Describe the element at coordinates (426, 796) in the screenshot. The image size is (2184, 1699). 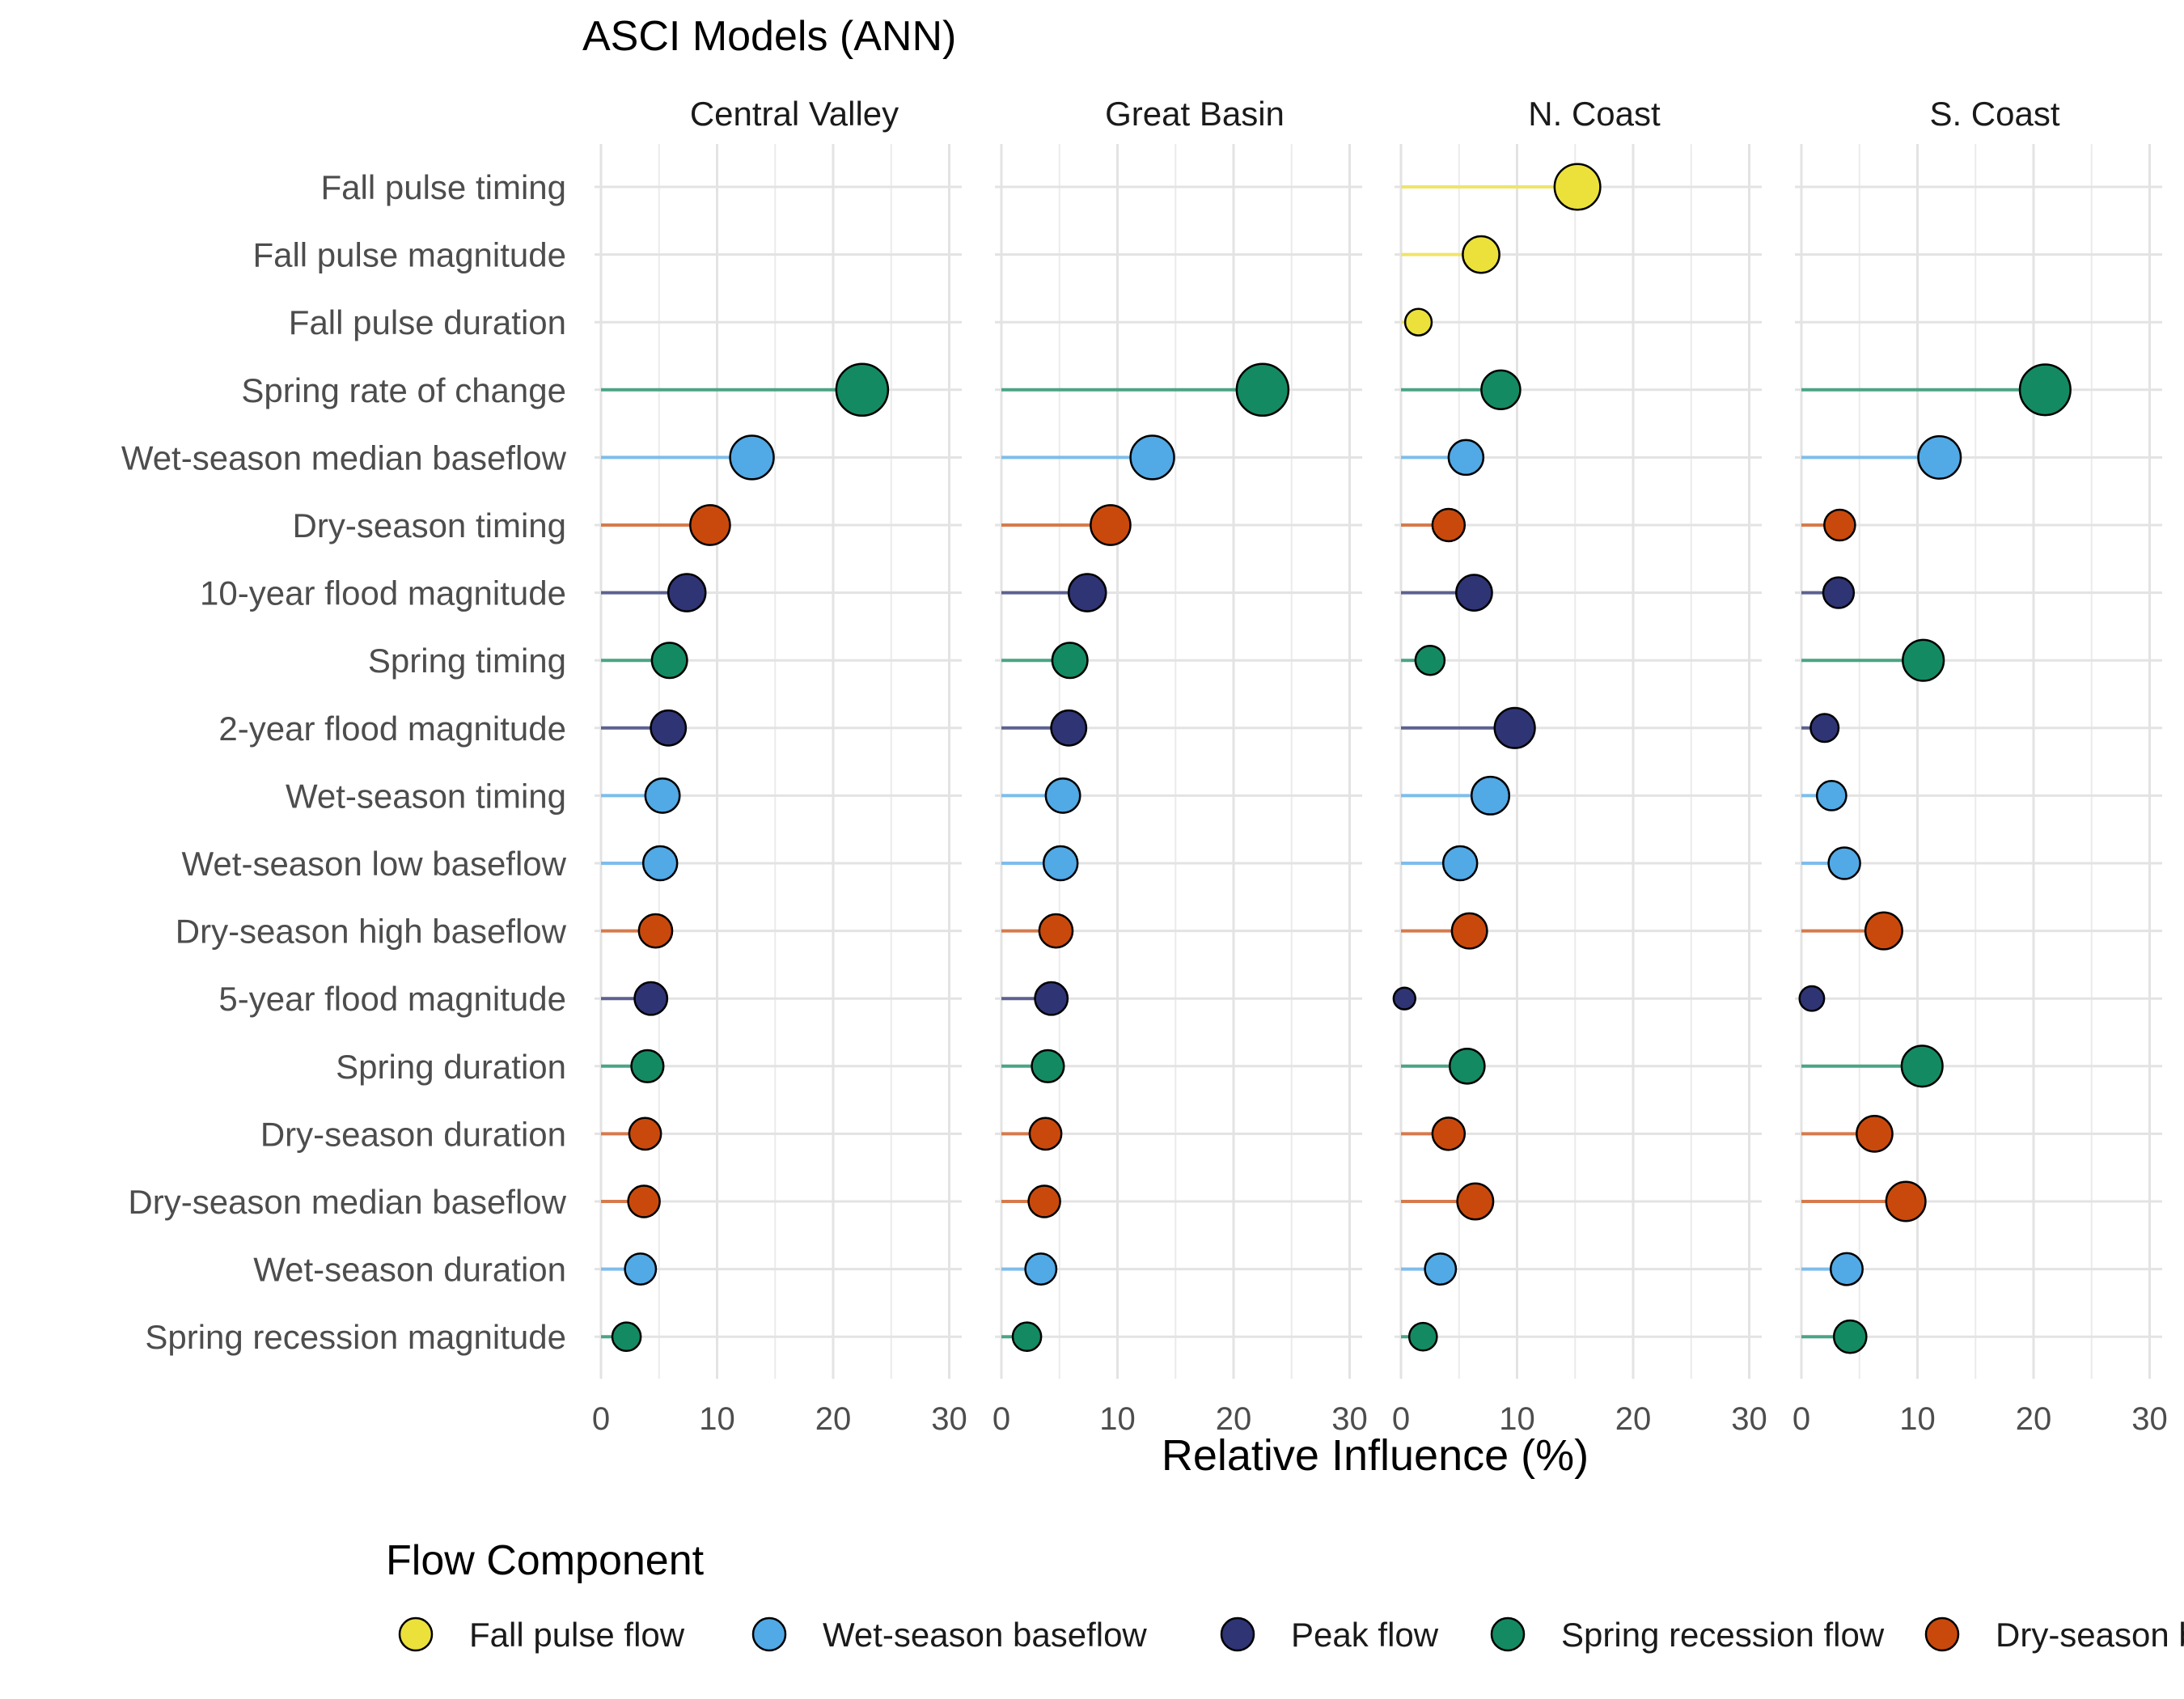
I see `y-label-wet-season-timing: Wet-season timing` at that location.